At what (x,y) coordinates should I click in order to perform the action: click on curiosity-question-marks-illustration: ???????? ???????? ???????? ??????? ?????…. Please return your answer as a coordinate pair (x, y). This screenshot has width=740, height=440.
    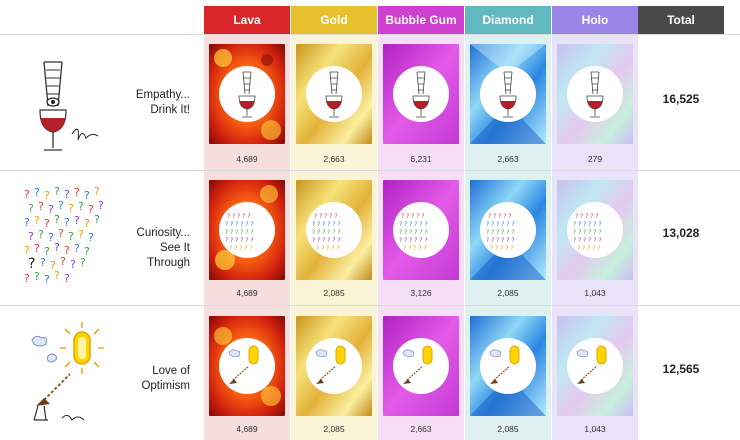
    Looking at the image, I should click on (67, 241).